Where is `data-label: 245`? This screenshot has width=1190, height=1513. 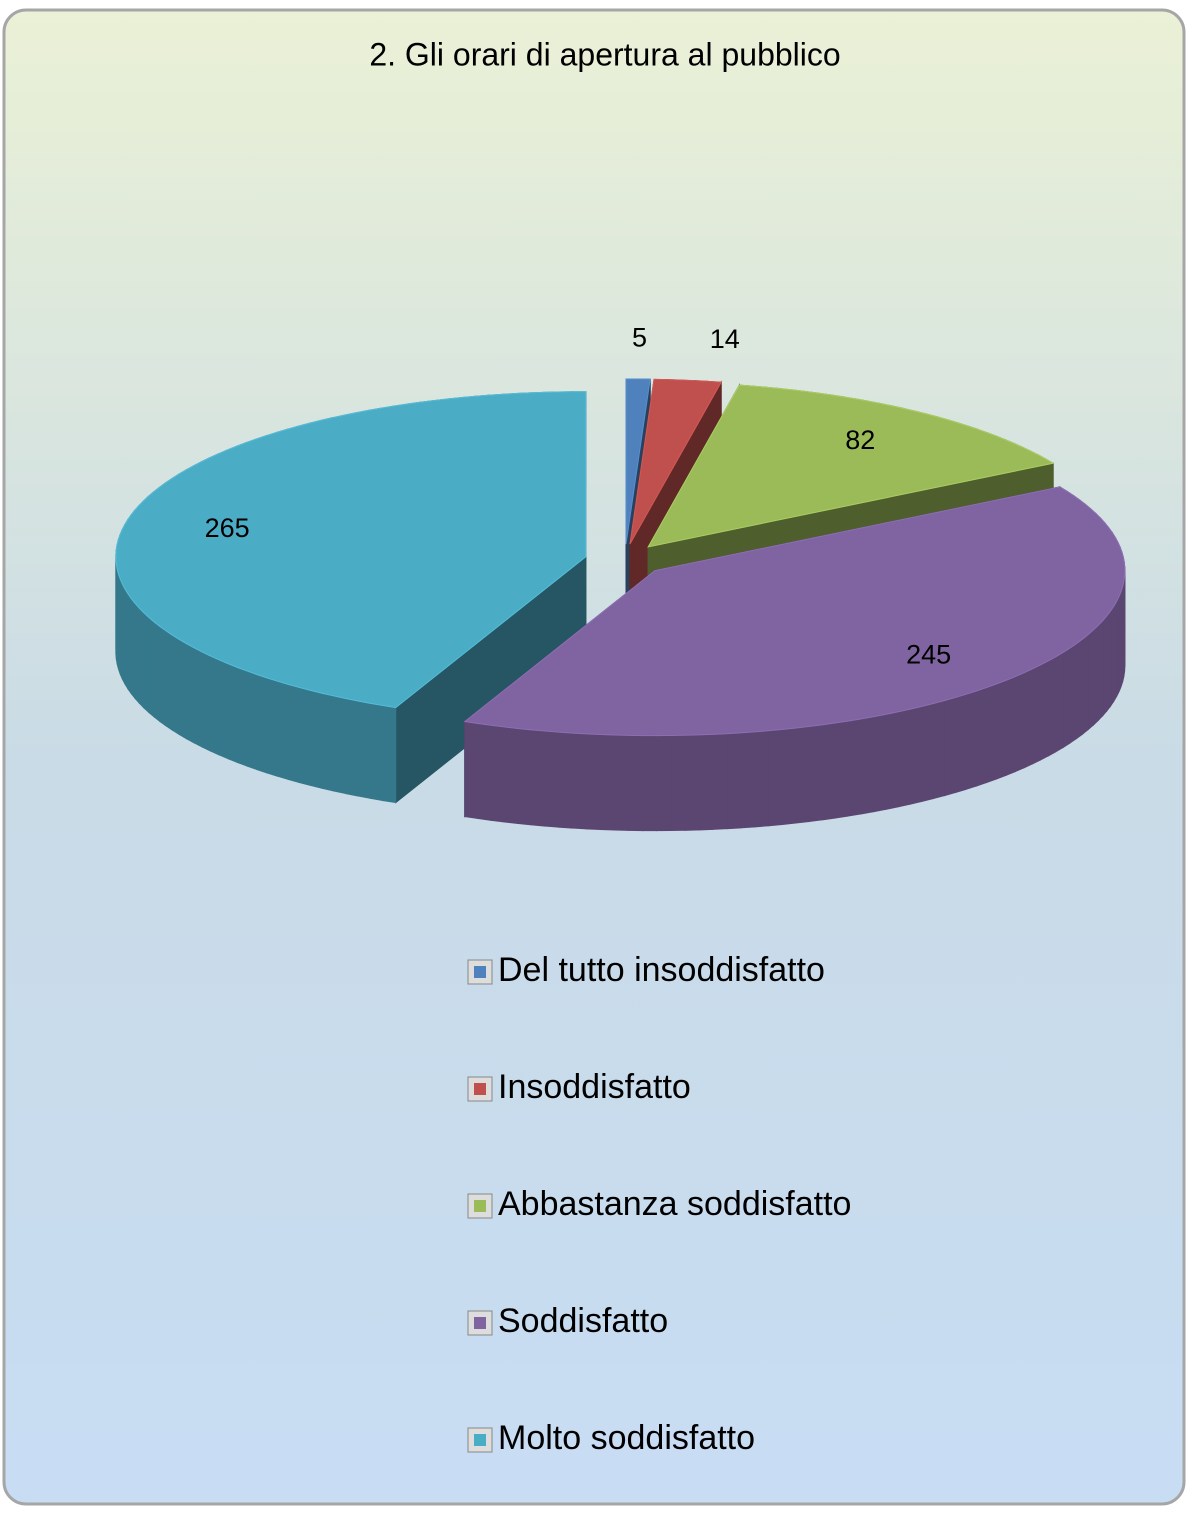 data-label: 245 is located at coordinates (928, 654).